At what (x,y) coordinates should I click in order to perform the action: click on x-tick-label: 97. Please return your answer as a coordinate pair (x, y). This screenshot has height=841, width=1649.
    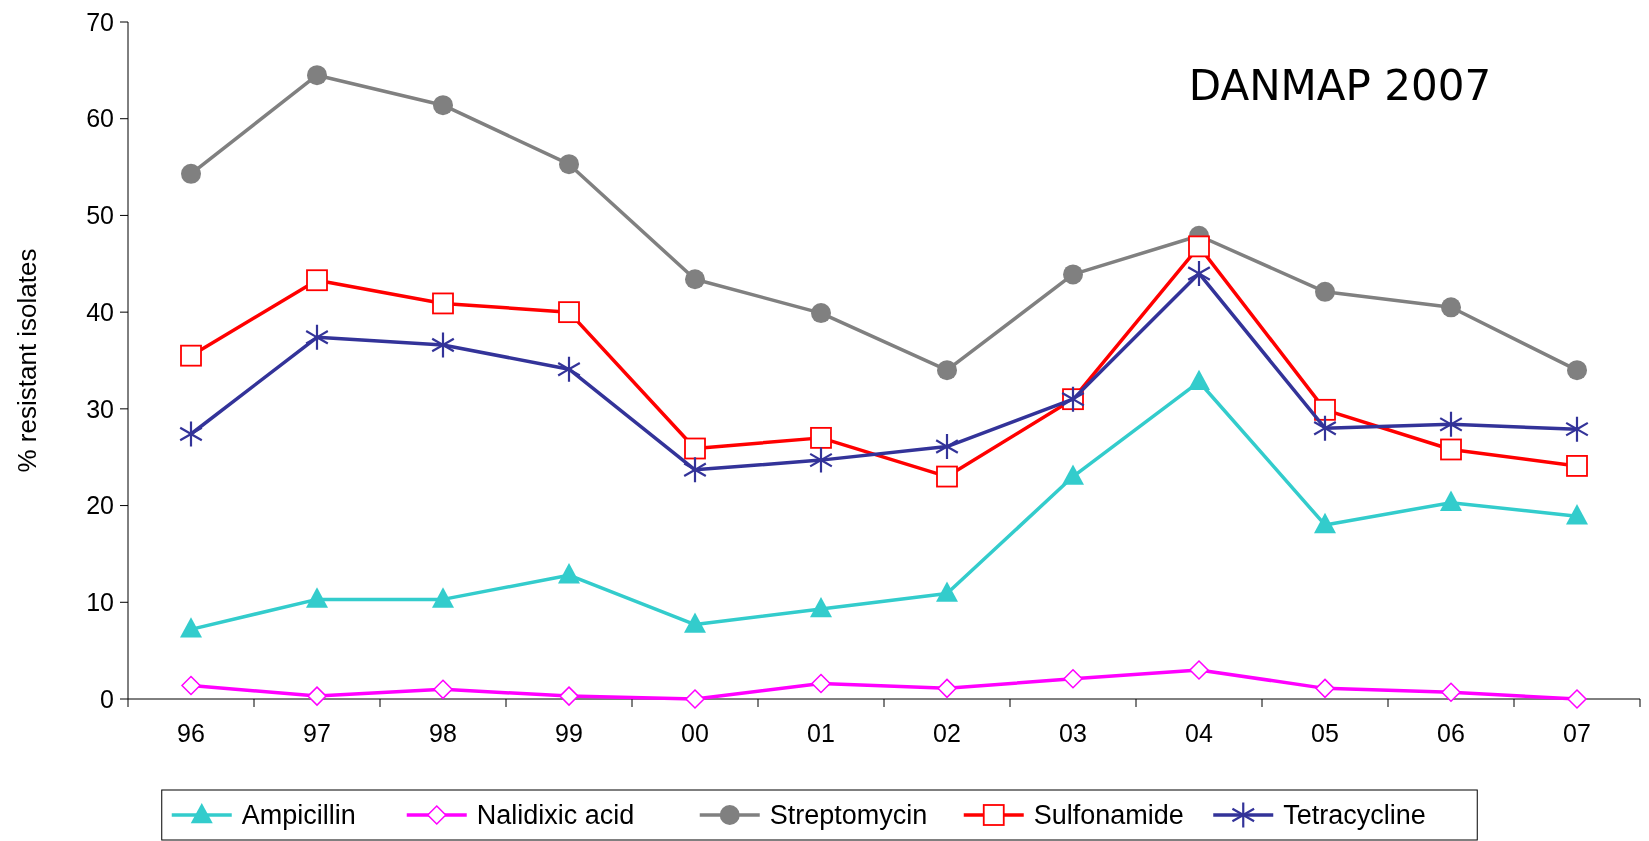
    Looking at the image, I should click on (317, 733).